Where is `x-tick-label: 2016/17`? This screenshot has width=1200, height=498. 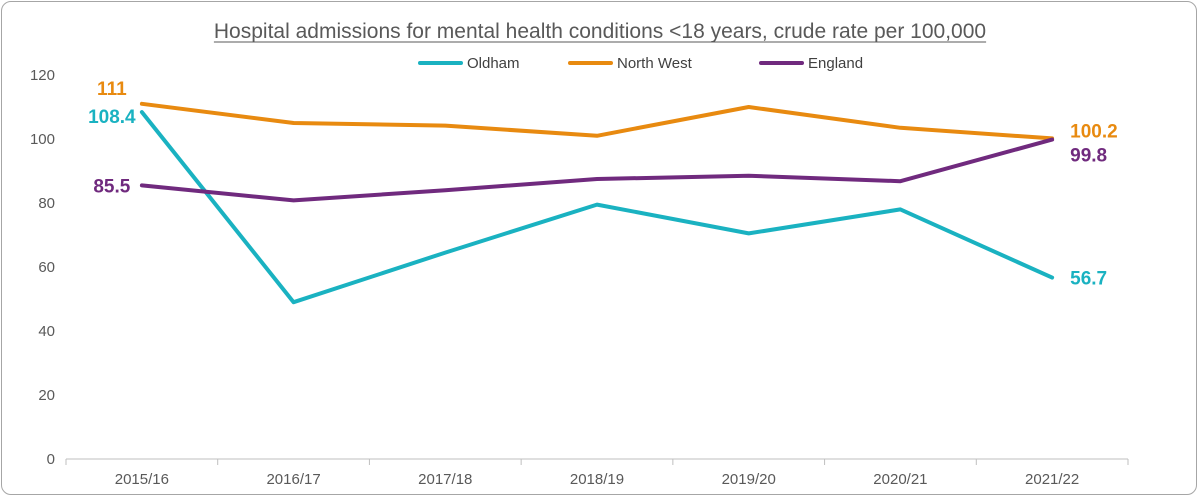
x-tick-label: 2016/17 is located at coordinates (293, 479).